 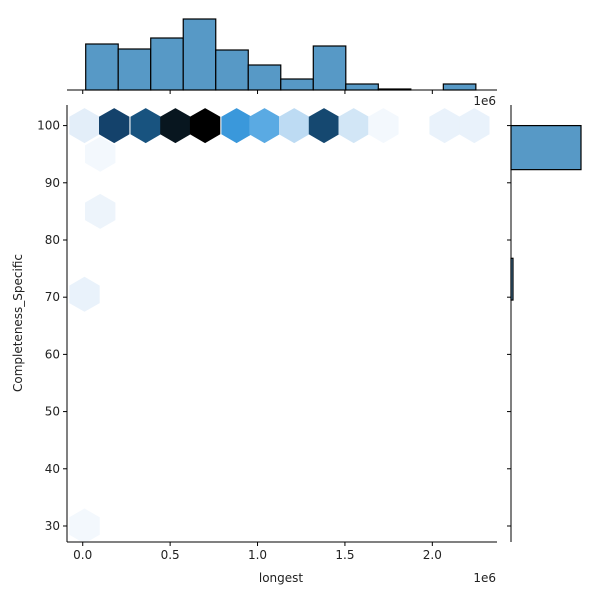 I want to click on x-axis-label: longest, so click(x=281, y=578).